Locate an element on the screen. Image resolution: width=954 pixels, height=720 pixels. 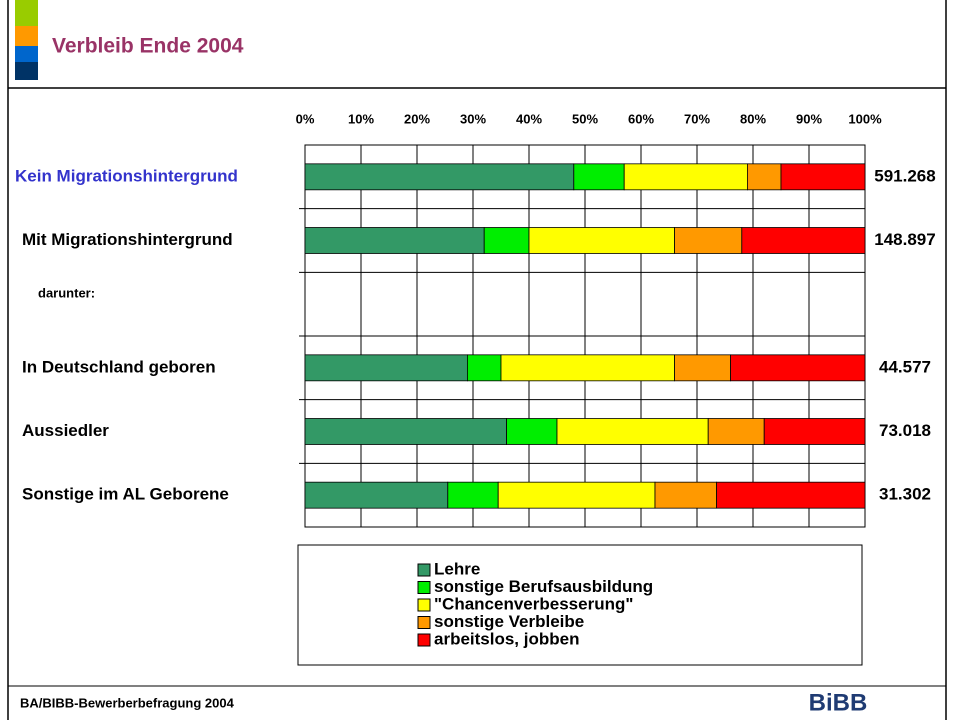
total-label: 591.268 is located at coordinates (904, 175).